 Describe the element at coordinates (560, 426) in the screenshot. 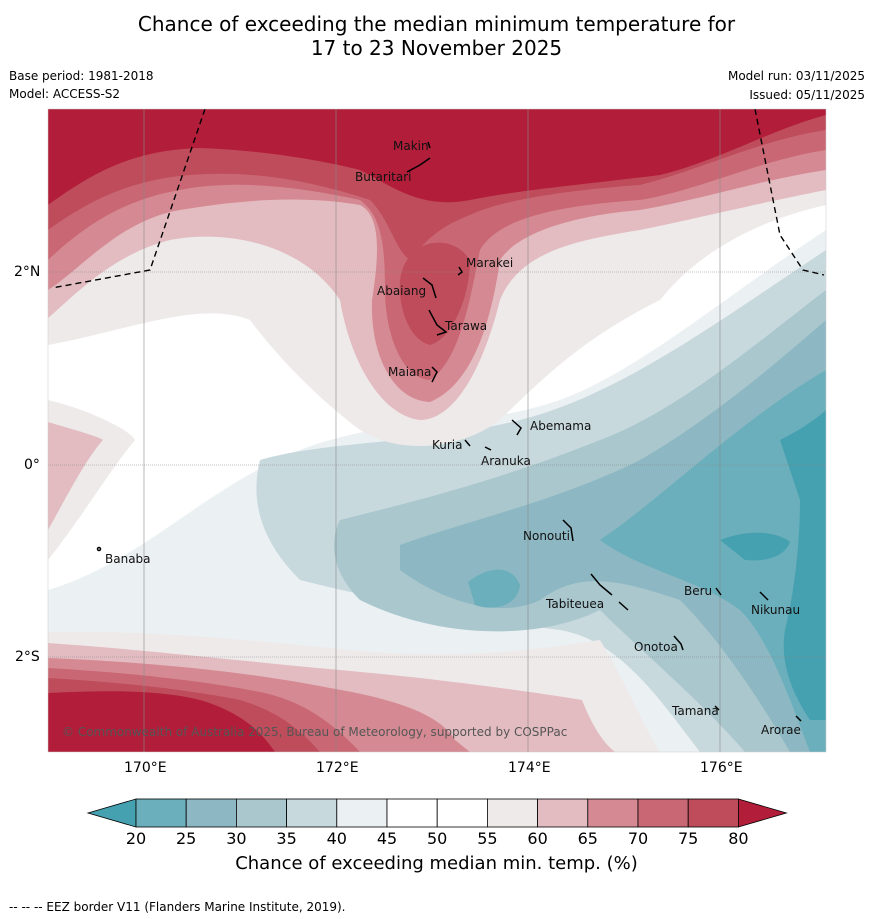

I see `place-label: Abemama` at that location.